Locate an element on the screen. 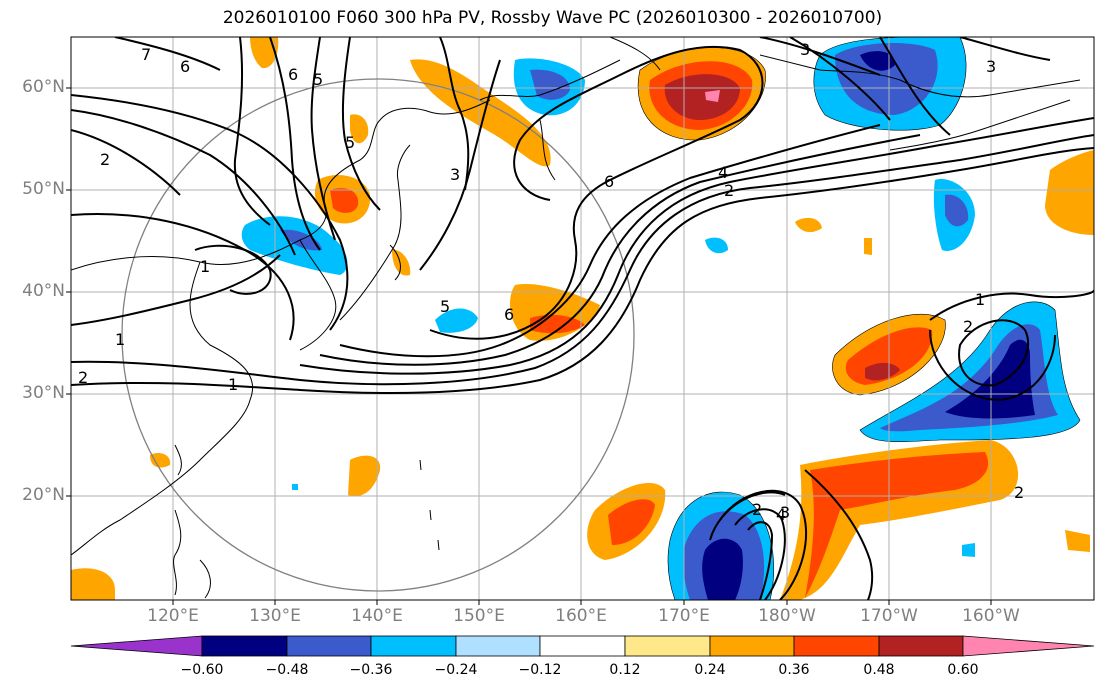  lat-label: 30°N is located at coordinates (43, 393).